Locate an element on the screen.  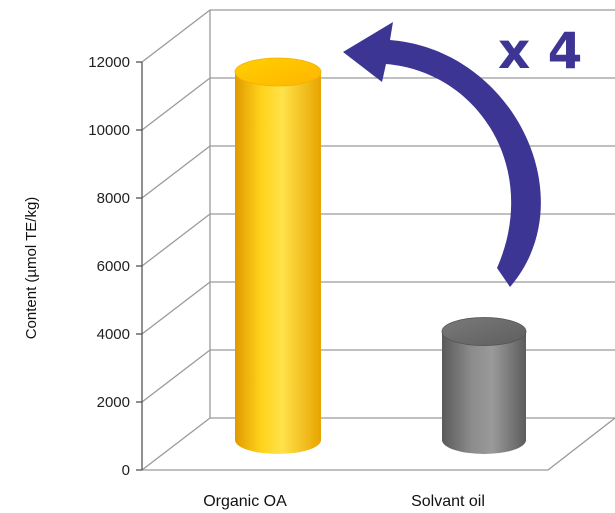
y-axis: 0 2000 4000 6000 8000 10000 12000 is located at coordinates (115, 266).